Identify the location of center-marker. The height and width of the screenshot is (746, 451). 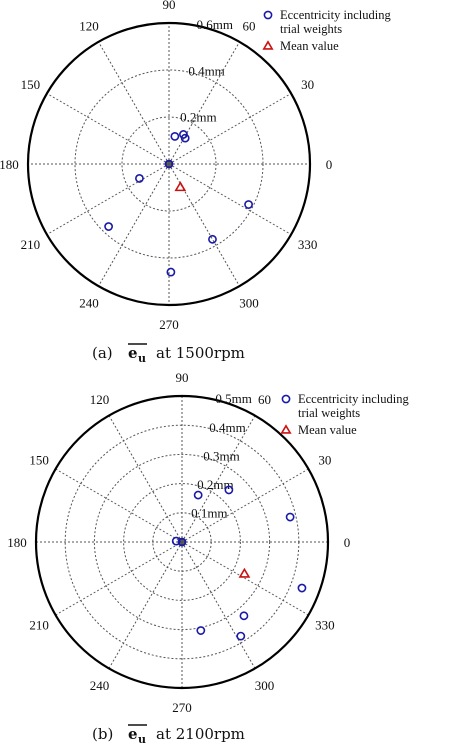
(169, 164).